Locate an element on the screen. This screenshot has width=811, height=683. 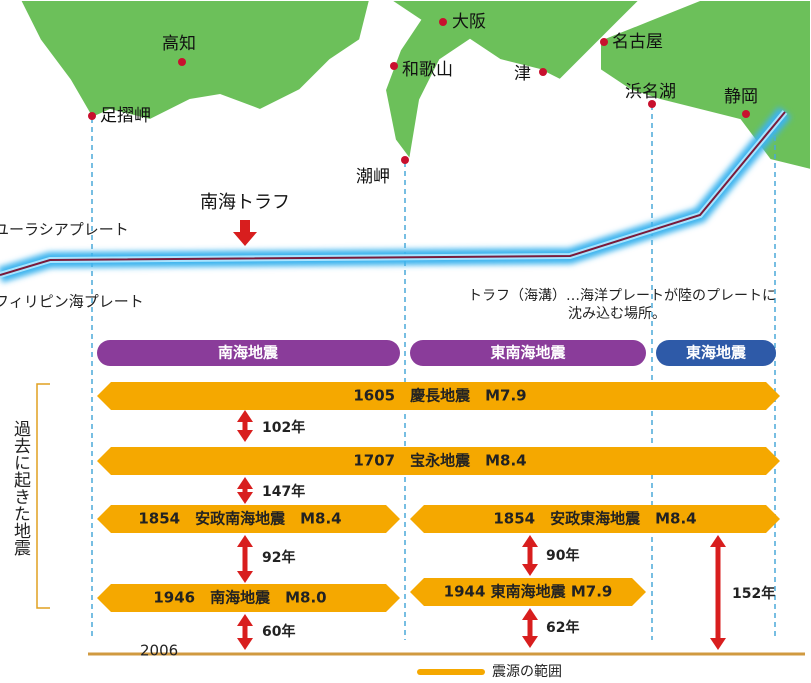
event-label: 1854 安政東海地震 M8.4 is located at coordinates (594, 519).